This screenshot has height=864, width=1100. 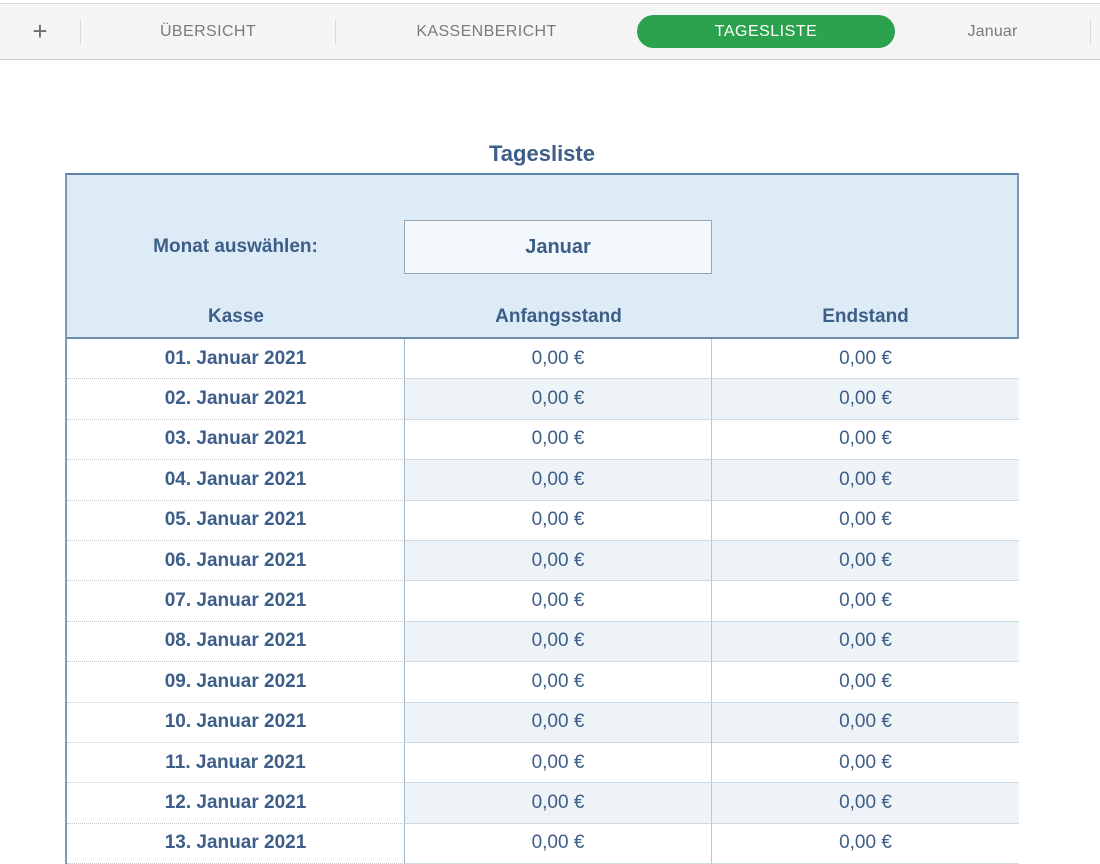 I want to click on date-cell: 02. Januar 2021, so click(x=236, y=399).